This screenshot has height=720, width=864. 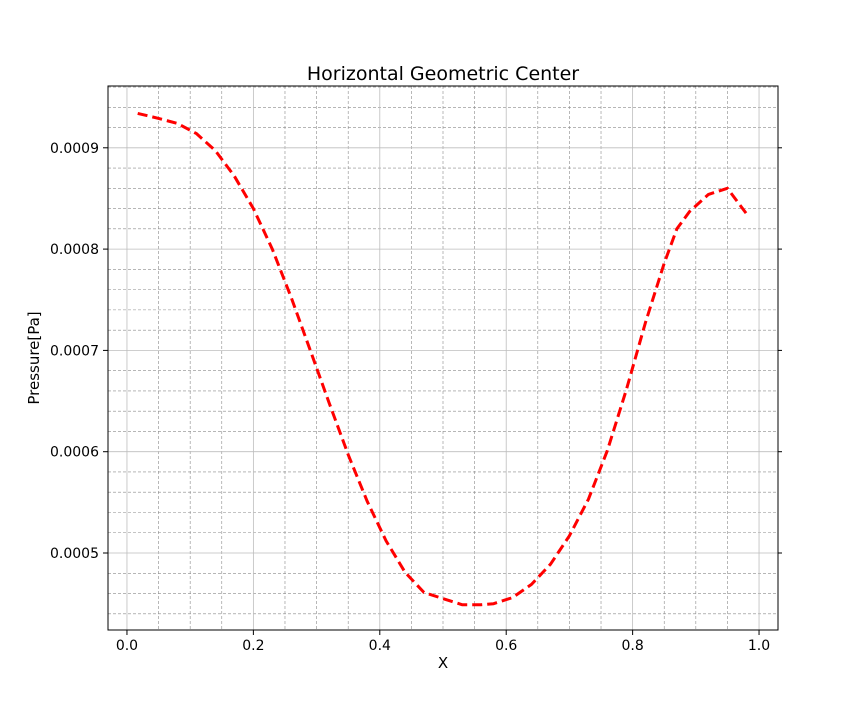 I want to click on y-tick-label: 0.0007, so click(x=74, y=351).